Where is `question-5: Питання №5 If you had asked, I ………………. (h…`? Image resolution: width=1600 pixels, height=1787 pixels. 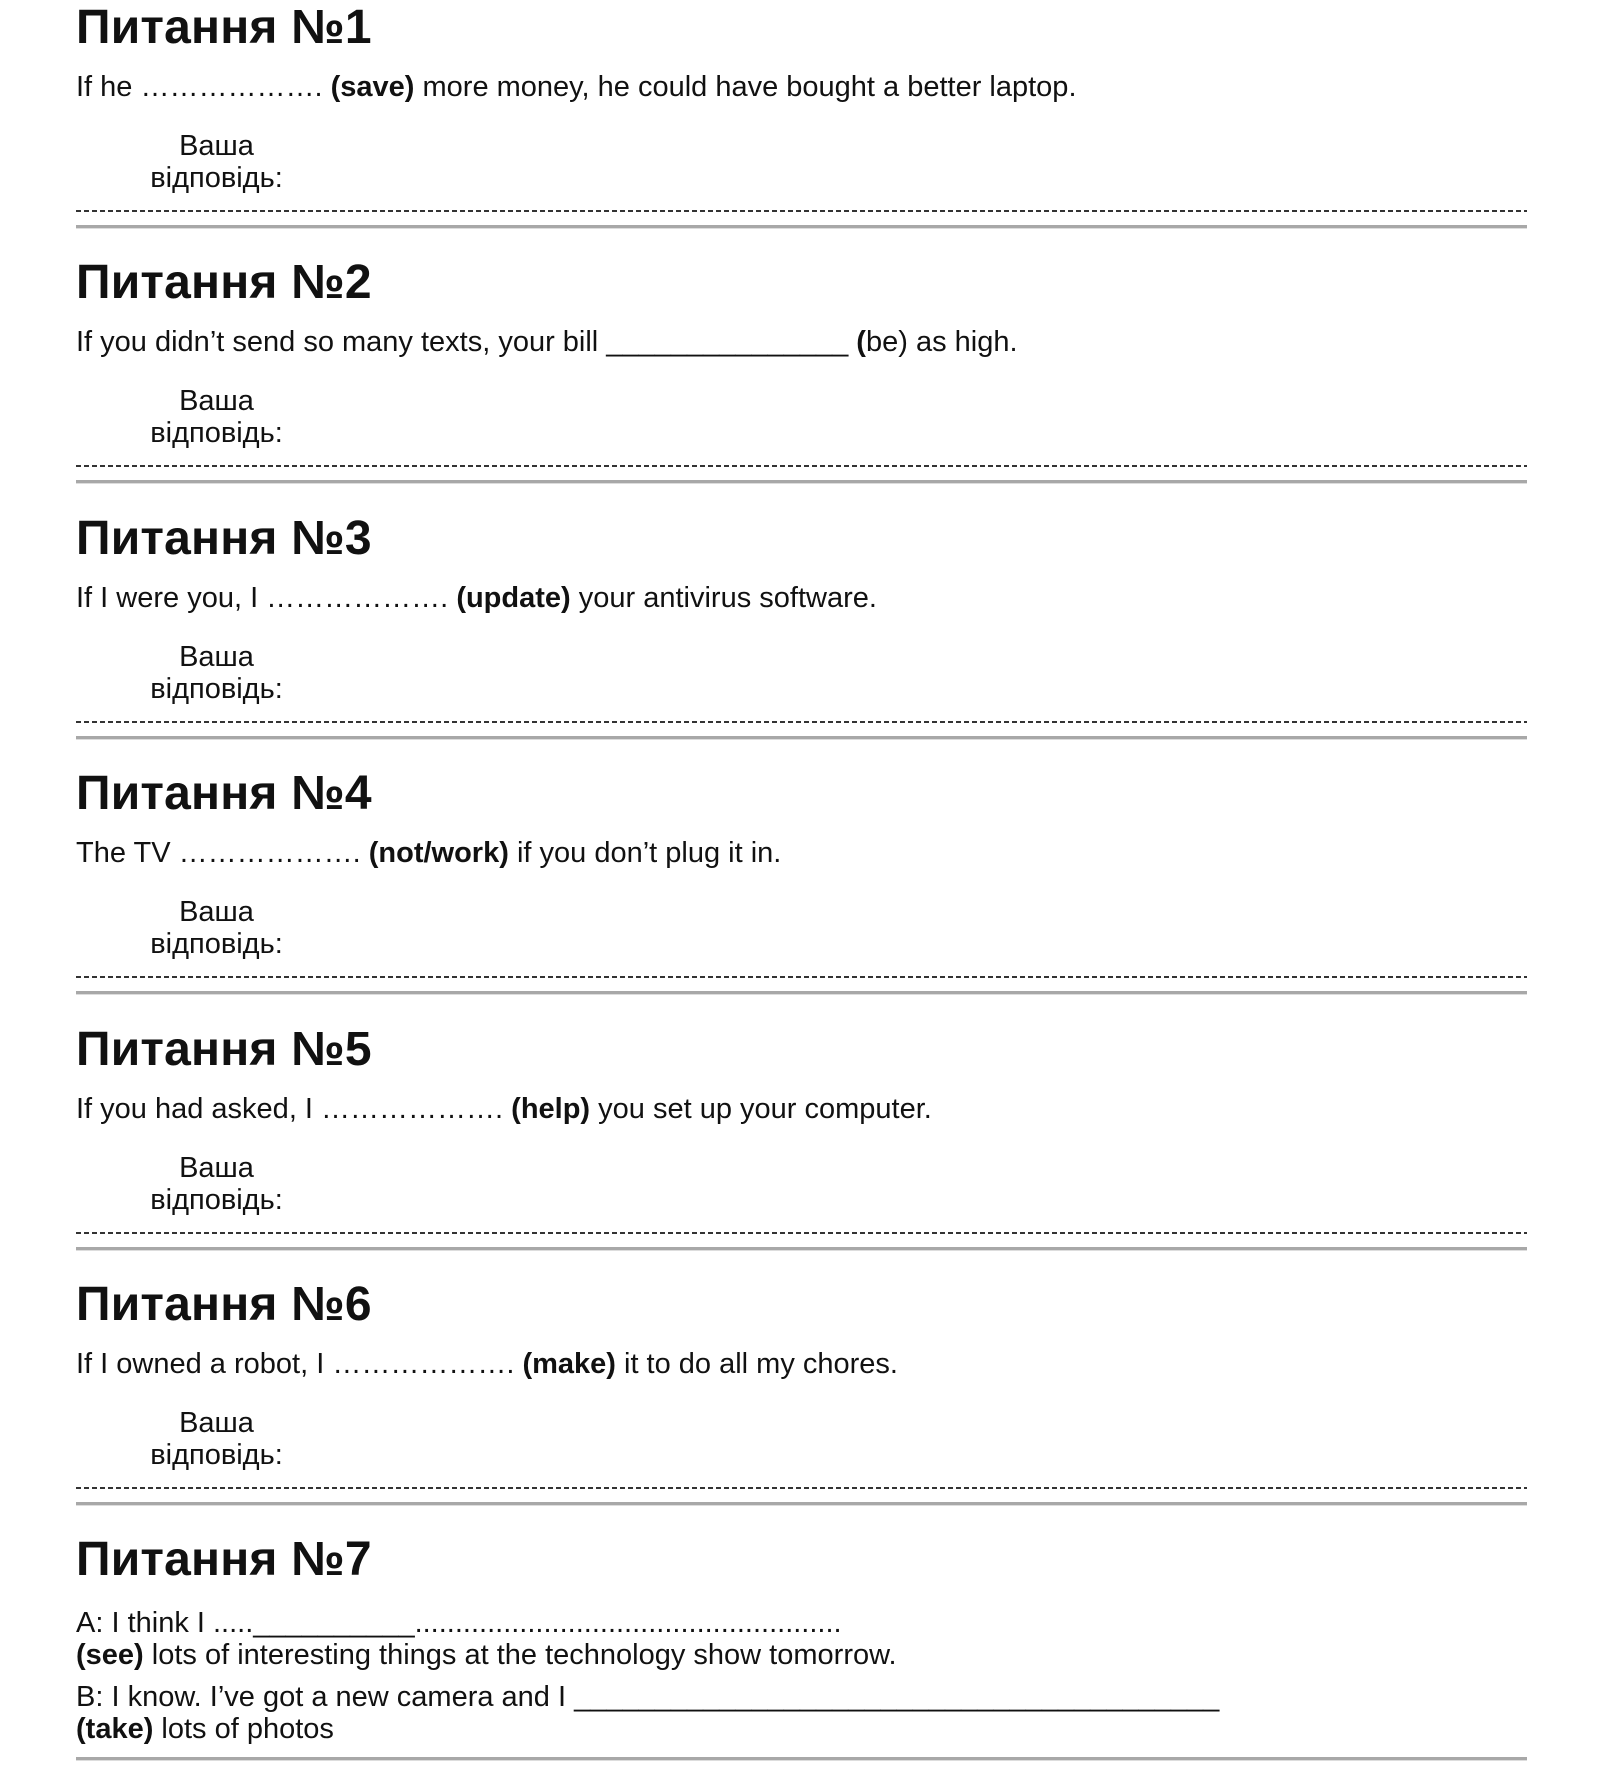
question-5: Питання №5 If you had asked, I ………………. (h… is located at coordinates (801, 1149).